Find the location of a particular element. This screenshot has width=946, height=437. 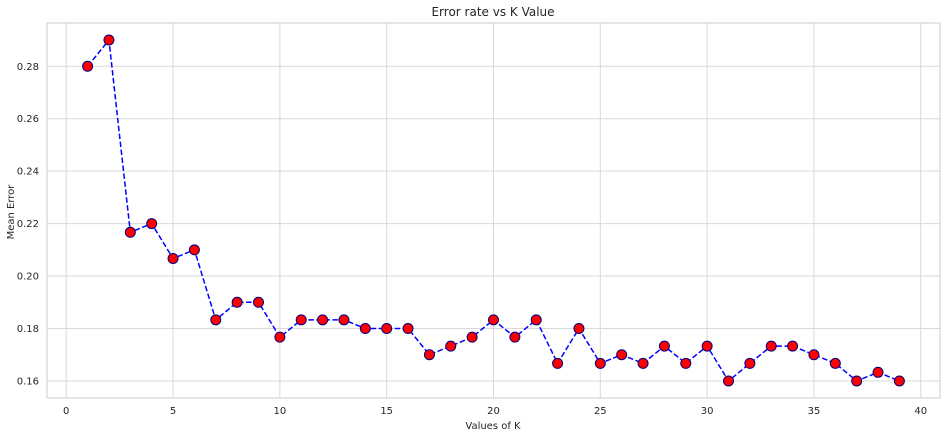

x-tick-label: 10 is located at coordinates (279, 411).